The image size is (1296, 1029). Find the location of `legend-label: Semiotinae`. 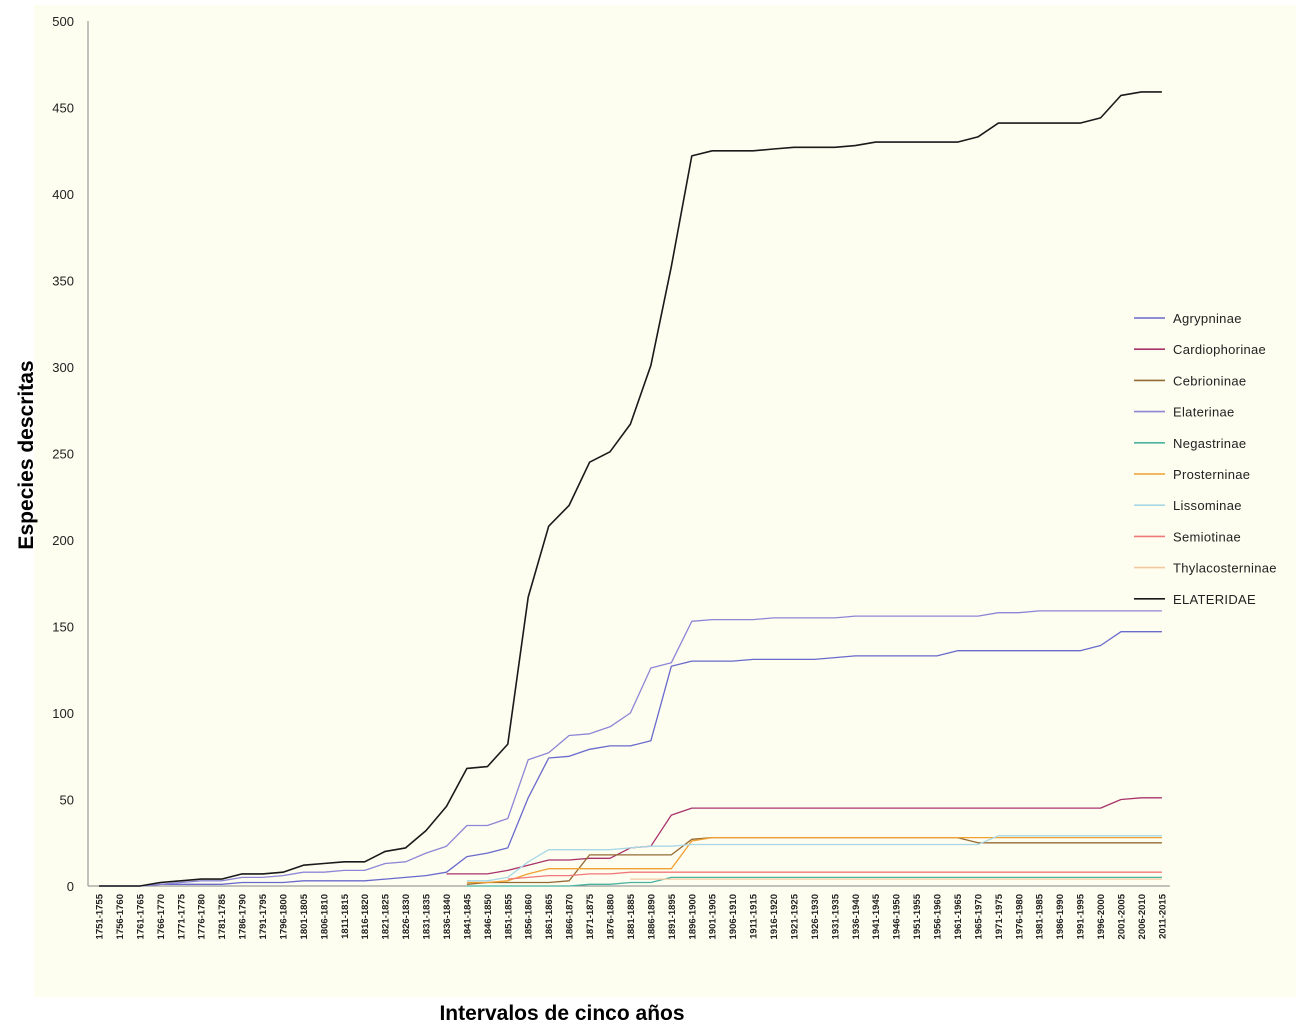

legend-label: Semiotinae is located at coordinates (1207, 536).